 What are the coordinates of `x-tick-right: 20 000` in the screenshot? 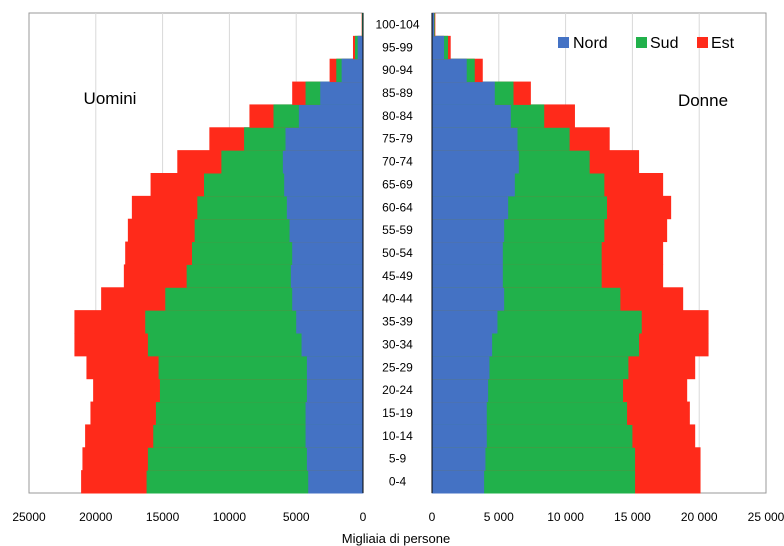 It's located at (699, 517).